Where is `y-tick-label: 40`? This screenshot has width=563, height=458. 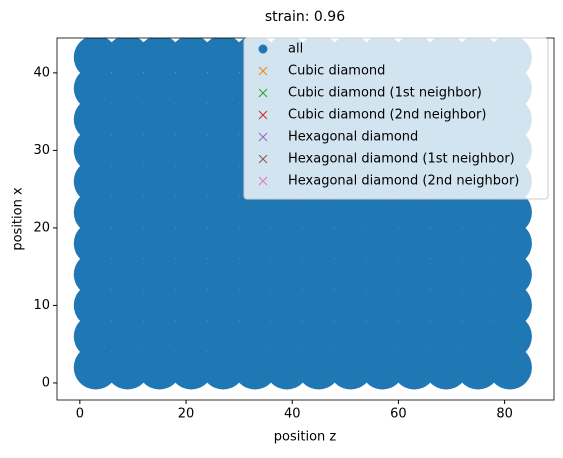
y-tick-label: 40 is located at coordinates (41, 72).